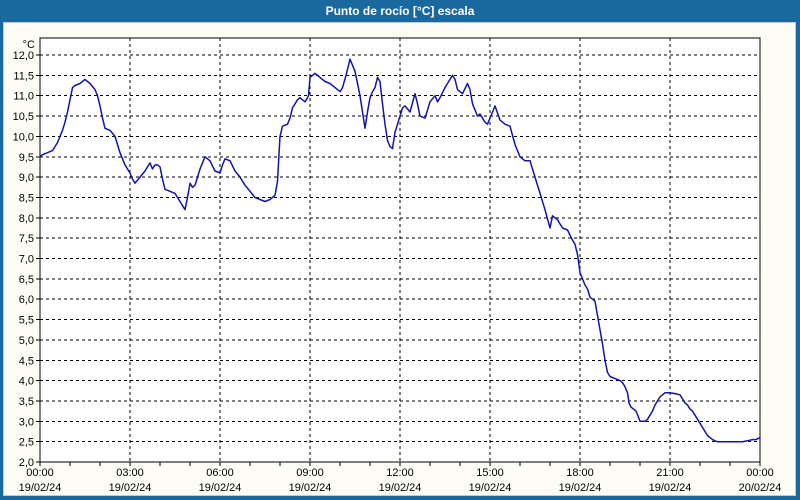 The height and width of the screenshot is (500, 800). I want to click on x-axis-time-label: 12:00, so click(400, 473).